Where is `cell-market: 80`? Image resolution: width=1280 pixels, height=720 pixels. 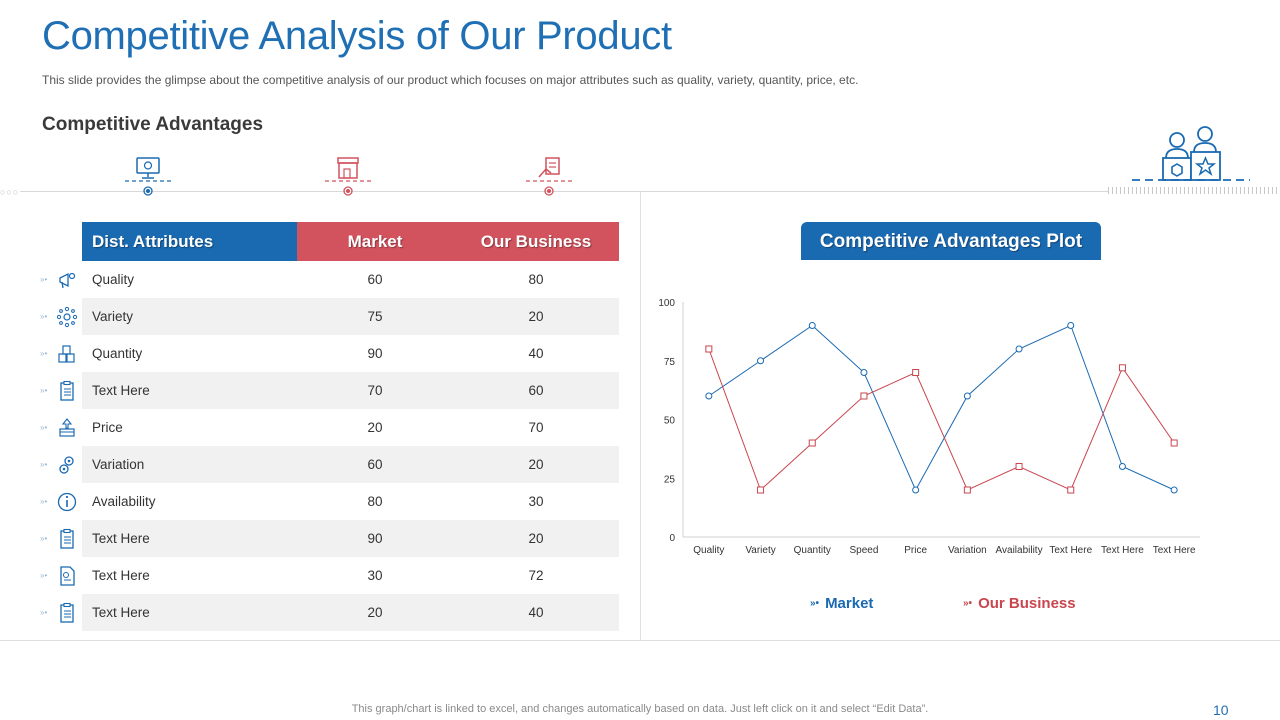 cell-market: 80 is located at coordinates (375, 501).